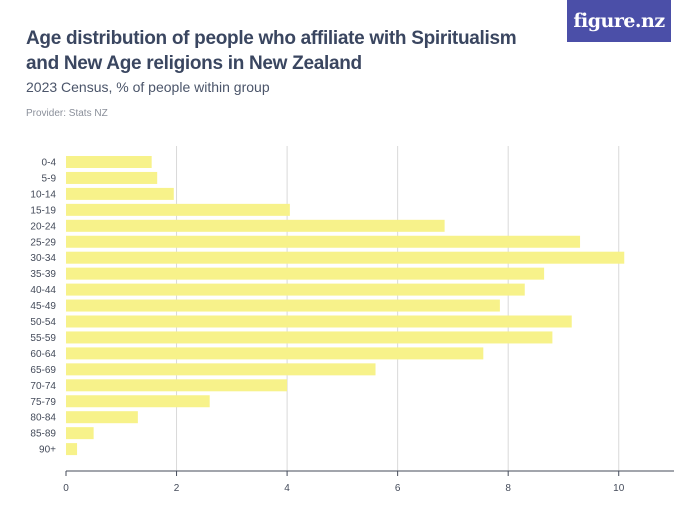 The width and height of the screenshot is (700, 525). Describe the element at coordinates (619, 488) in the screenshot. I see `x-tick-label: 10` at that location.